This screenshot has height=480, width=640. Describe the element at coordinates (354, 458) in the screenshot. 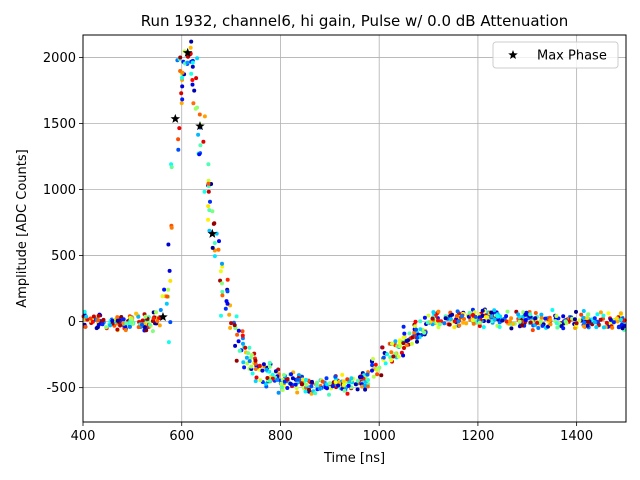

I see `x-axis-label: Time [ns]` at that location.